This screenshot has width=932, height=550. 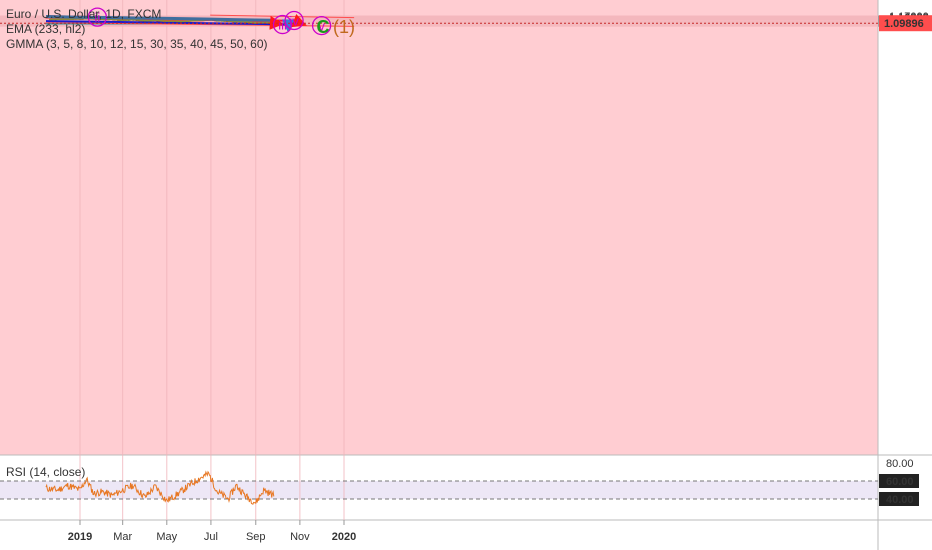 I want to click on x-tick-label: Jul, so click(x=211, y=537).